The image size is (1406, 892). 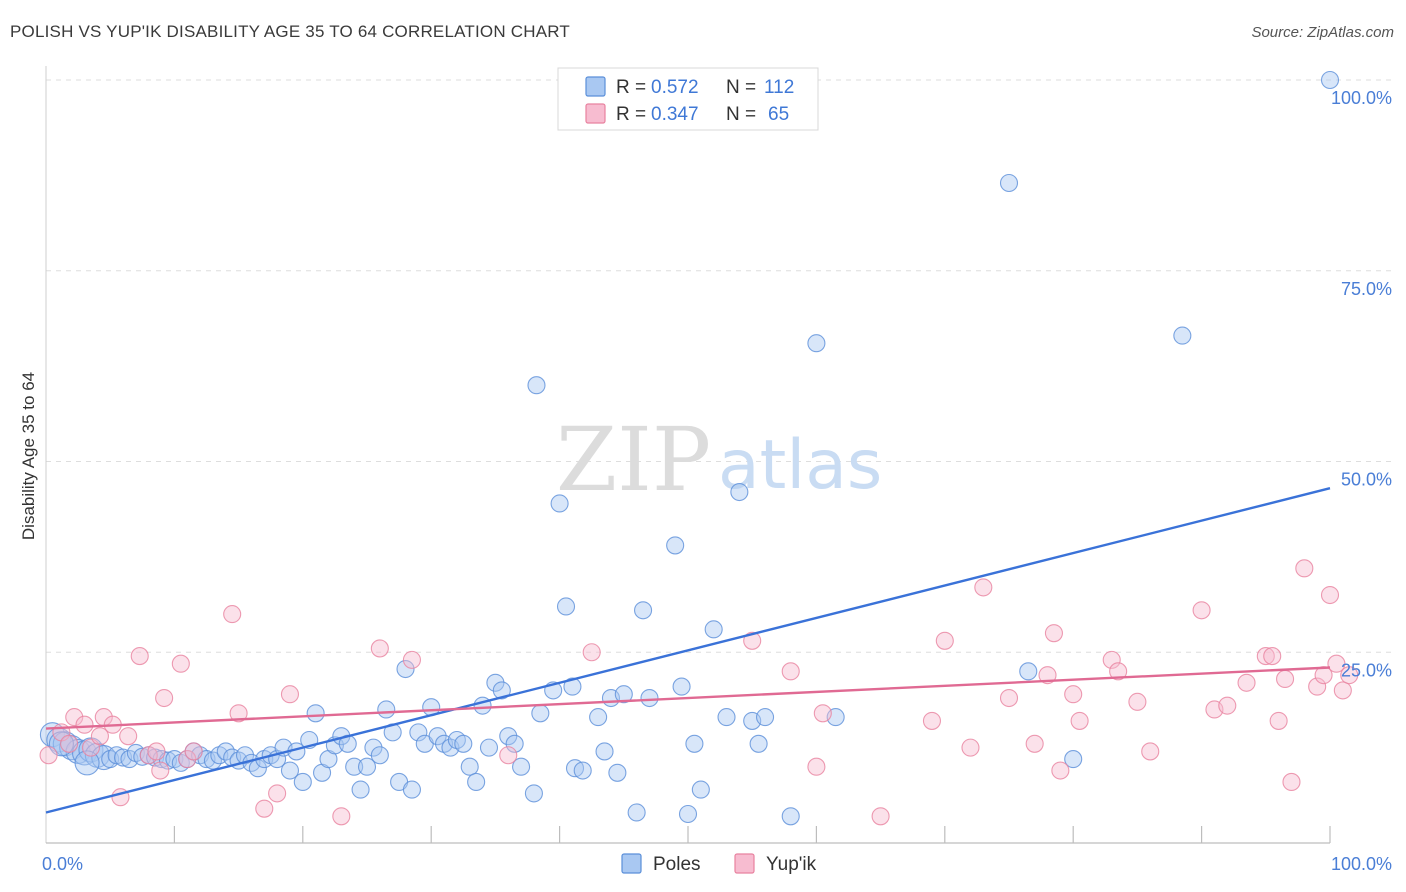 I want to click on legend-swatch-yupik, so click(x=595, y=113).